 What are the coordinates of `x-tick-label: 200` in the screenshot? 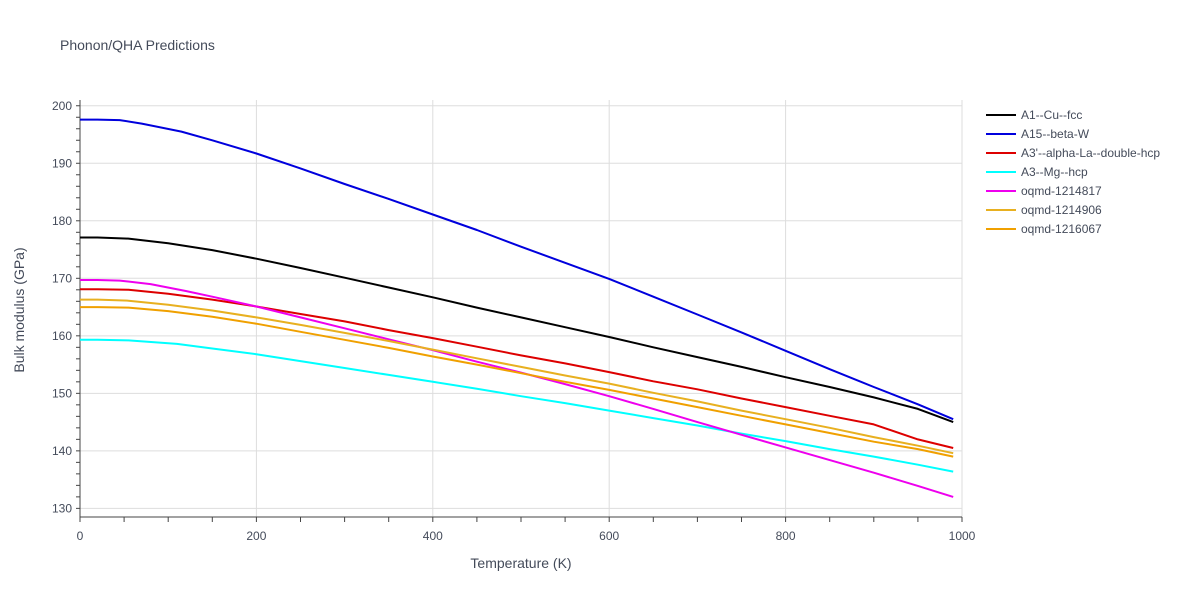 It's located at (256, 536).